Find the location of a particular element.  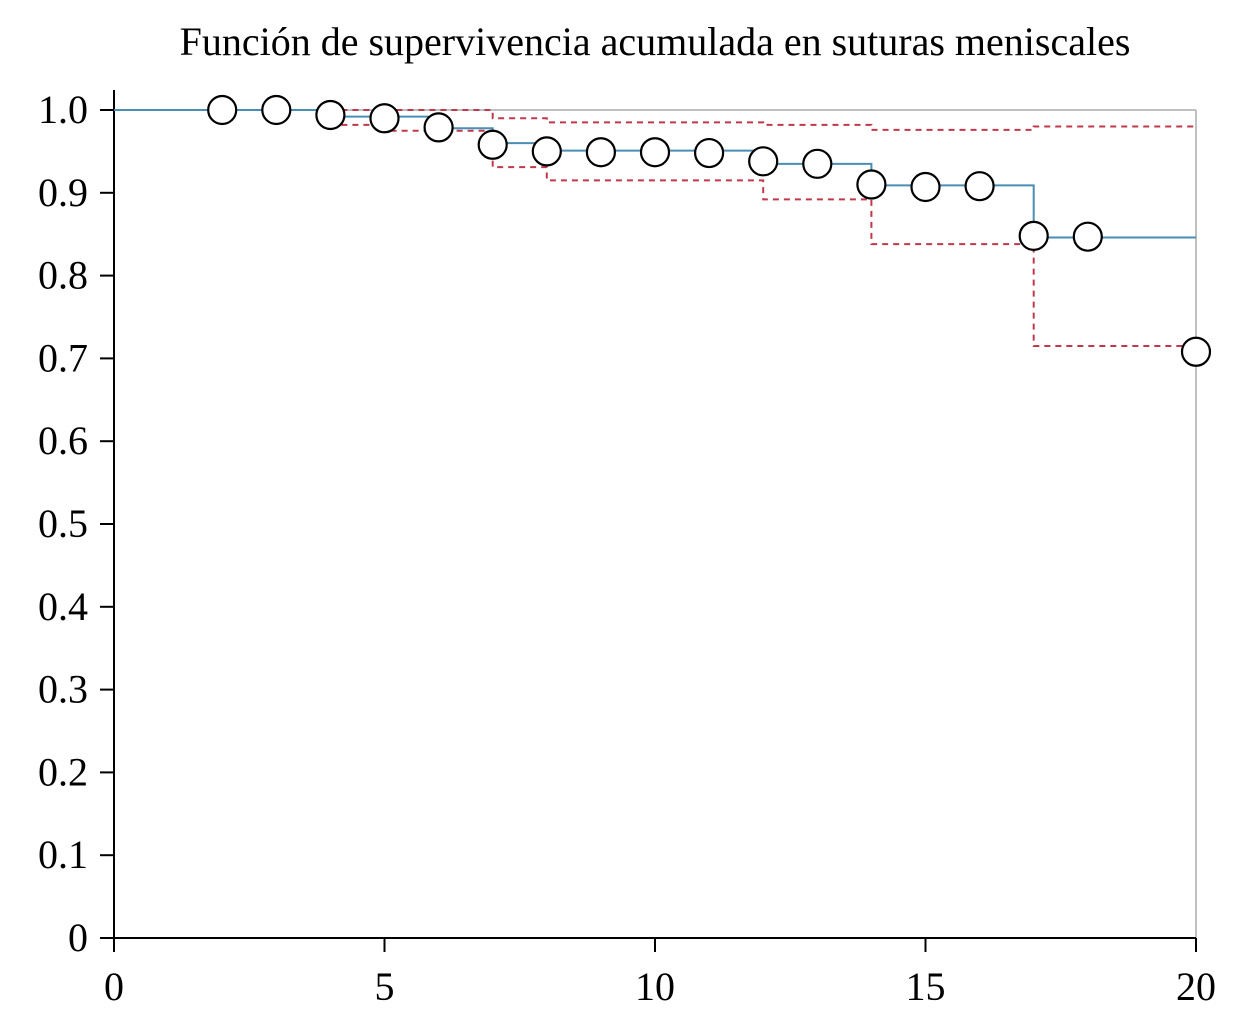

x-tick-label: 15 is located at coordinates (926, 986).